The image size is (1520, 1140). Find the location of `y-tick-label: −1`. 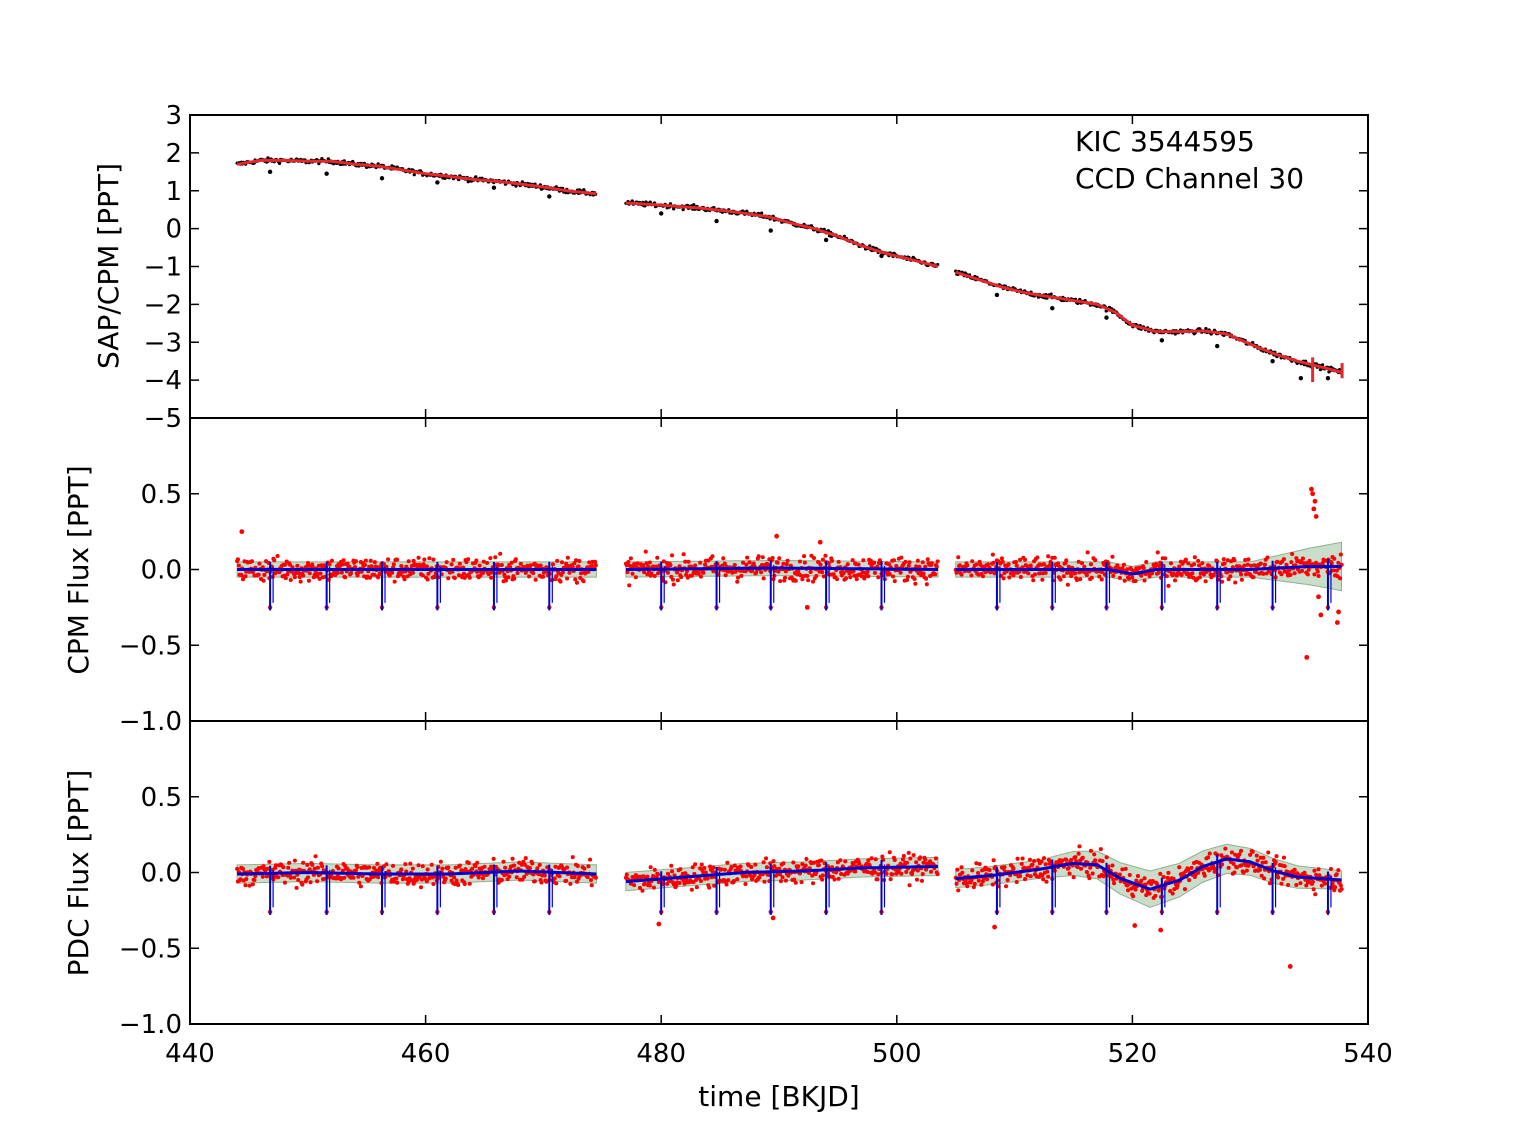

y-tick-label: −1 is located at coordinates (163, 268).